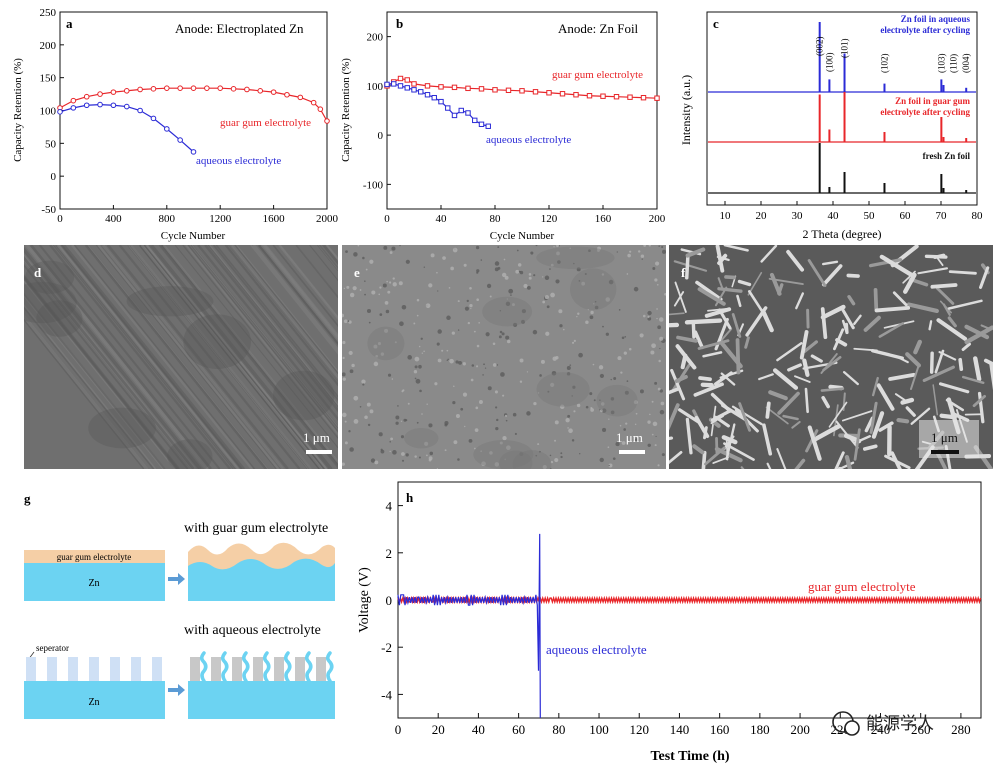 This screenshot has height=766, width=993. Describe the element at coordinates (507, 311) in the screenshot. I see `sem-e-patch` at that location.